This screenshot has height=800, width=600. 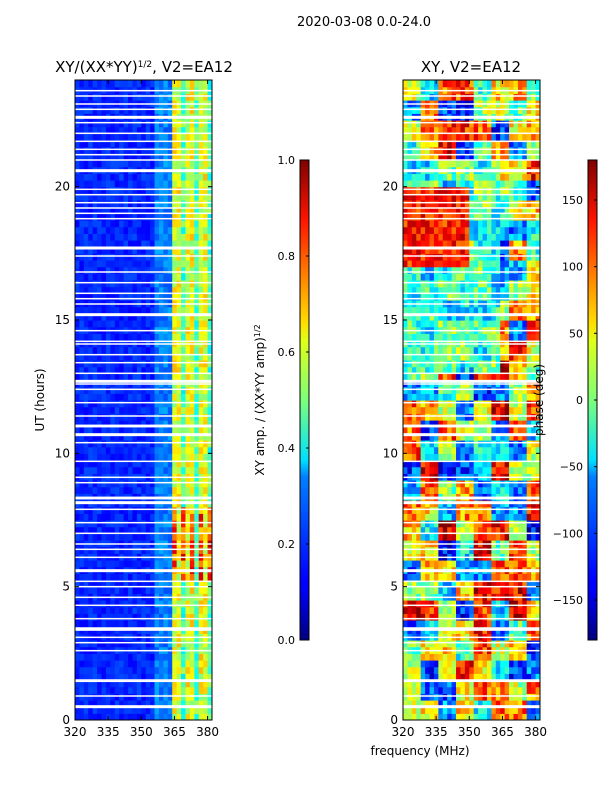 I want to click on amplitude-x-tick-label: 320, so click(x=75, y=732).